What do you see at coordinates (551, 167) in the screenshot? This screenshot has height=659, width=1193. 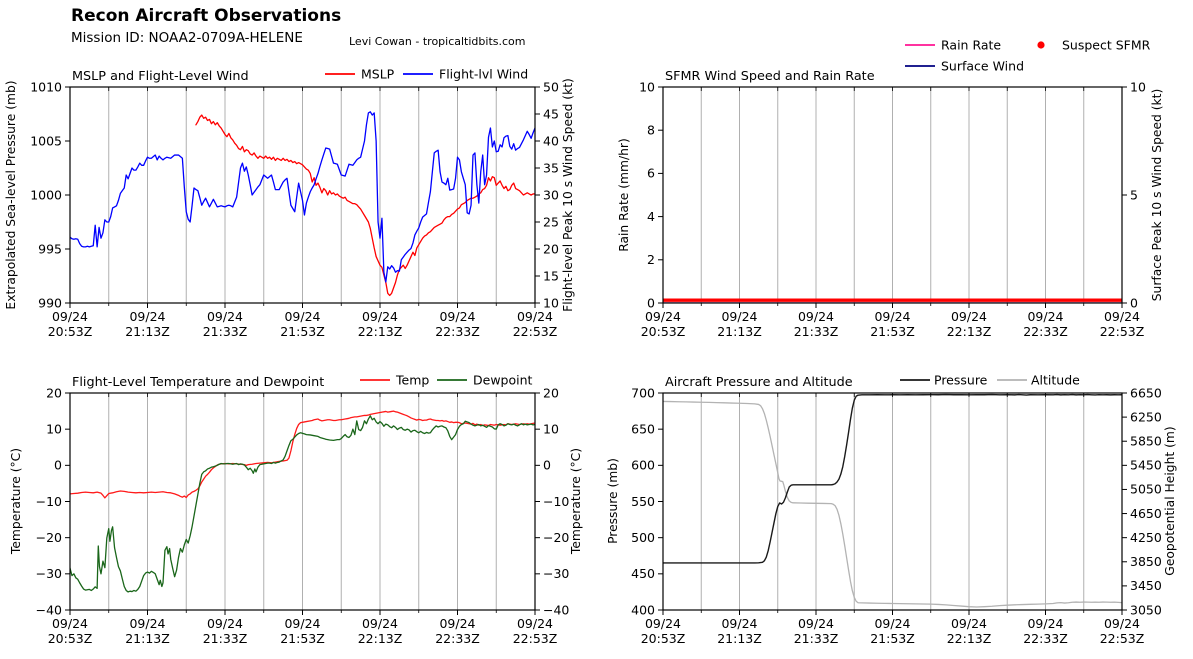 I see `y-right-tick-label: 35` at bounding box center [551, 167].